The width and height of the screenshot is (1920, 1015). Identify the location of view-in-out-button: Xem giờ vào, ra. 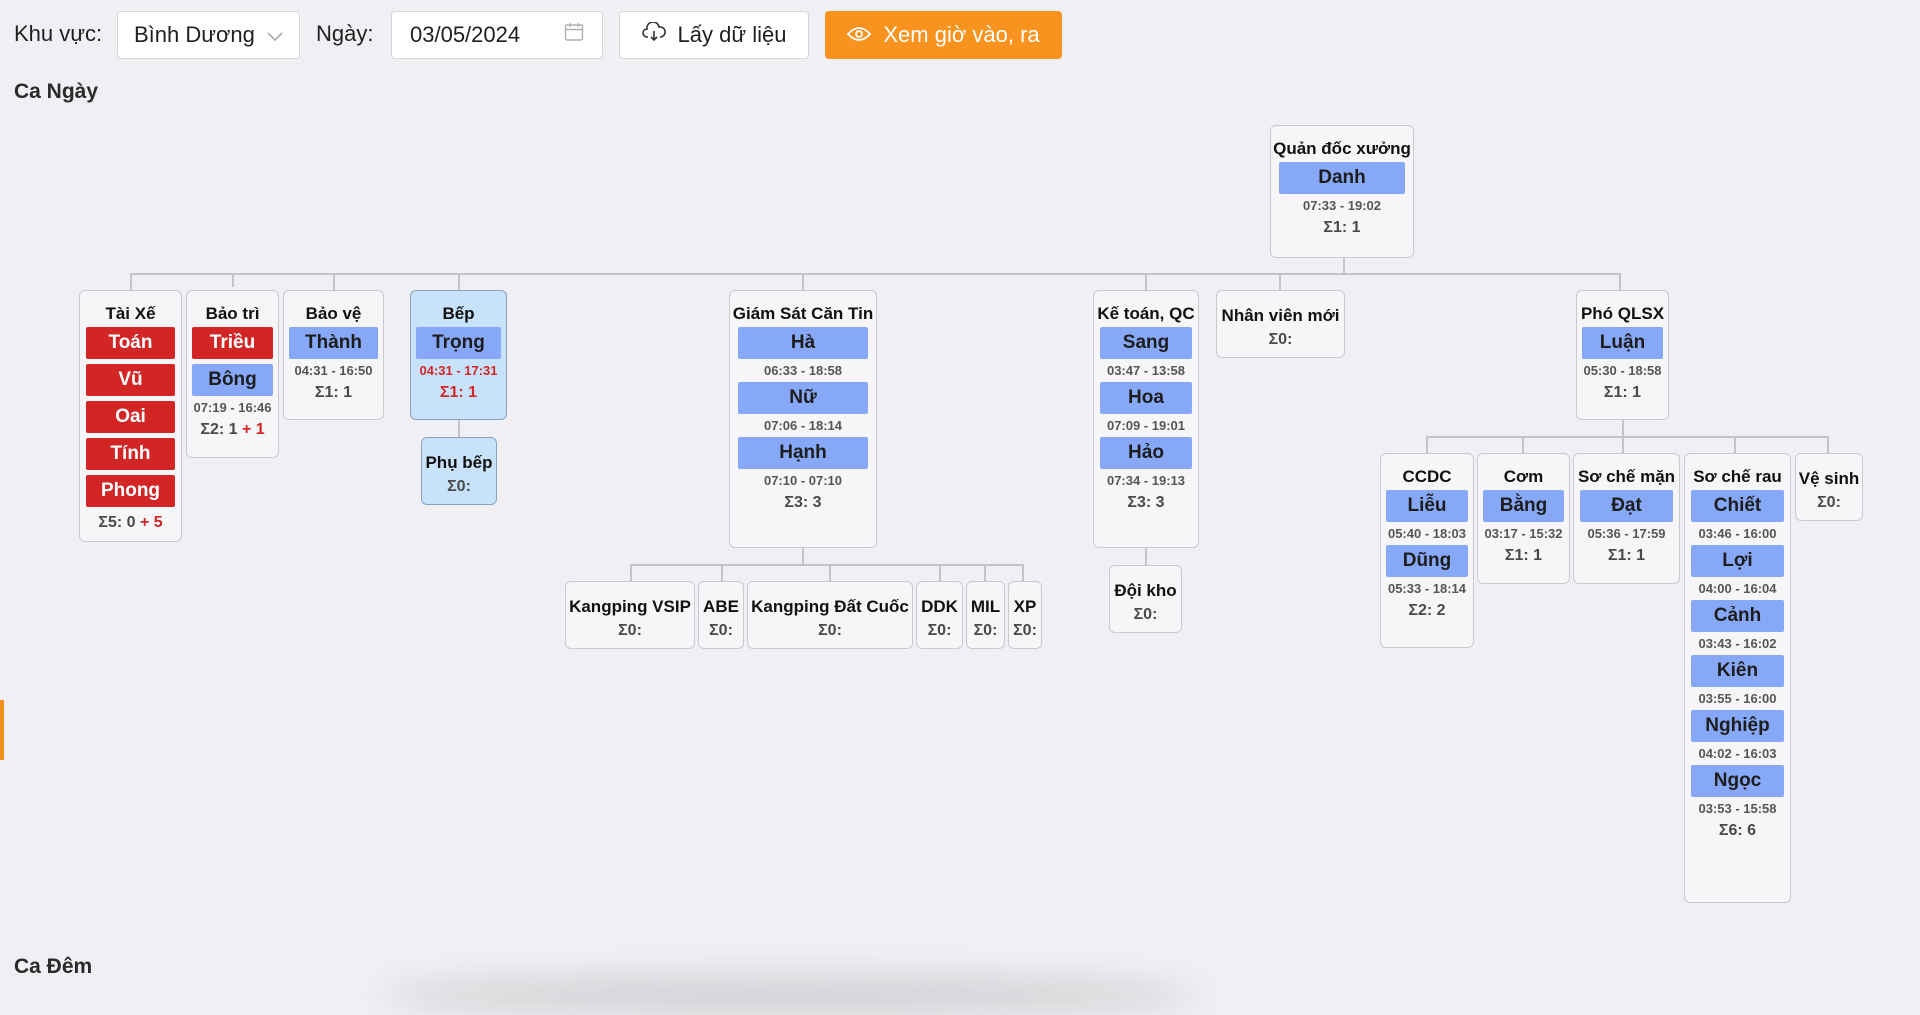
(943, 35).